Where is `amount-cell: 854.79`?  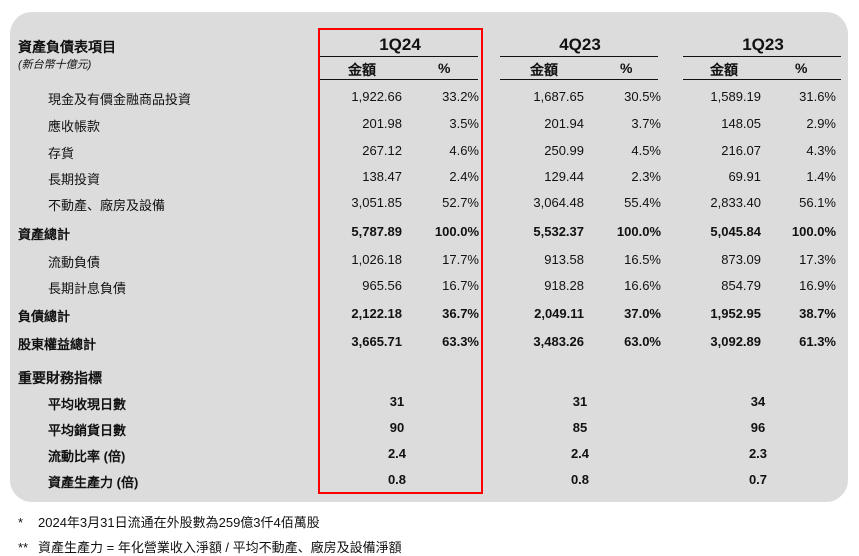 amount-cell: 854.79 is located at coordinates (741, 285).